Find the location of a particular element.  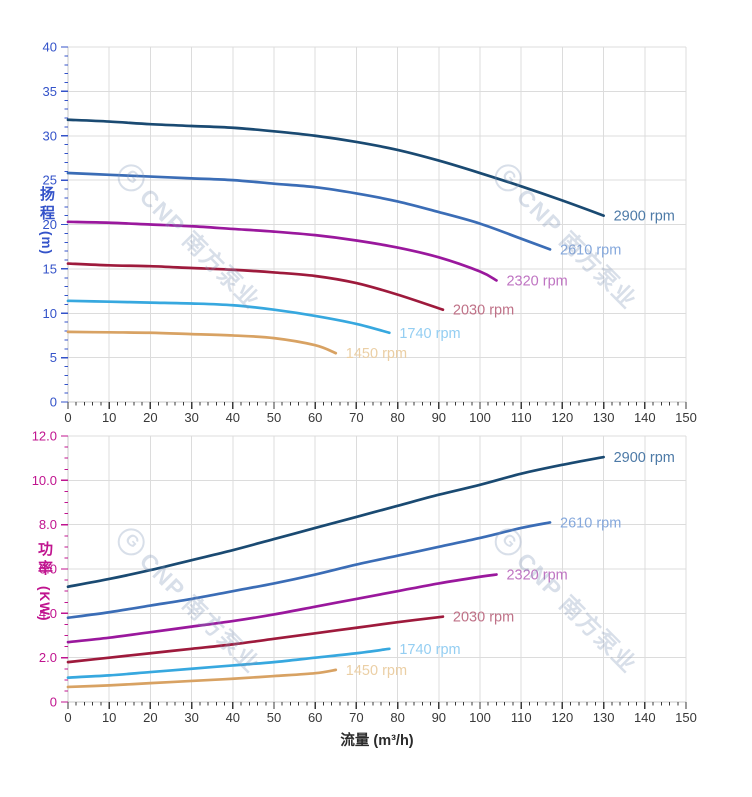

head-axis-title: 扬程 (m) is located at coordinates (46, 220).